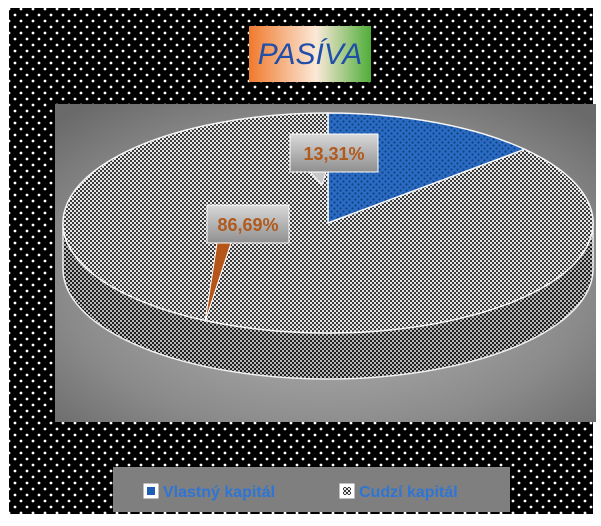 The height and width of the screenshot is (526, 601). What do you see at coordinates (219, 492) in the screenshot?
I see `legend-label: Vlastný kapitál` at bounding box center [219, 492].